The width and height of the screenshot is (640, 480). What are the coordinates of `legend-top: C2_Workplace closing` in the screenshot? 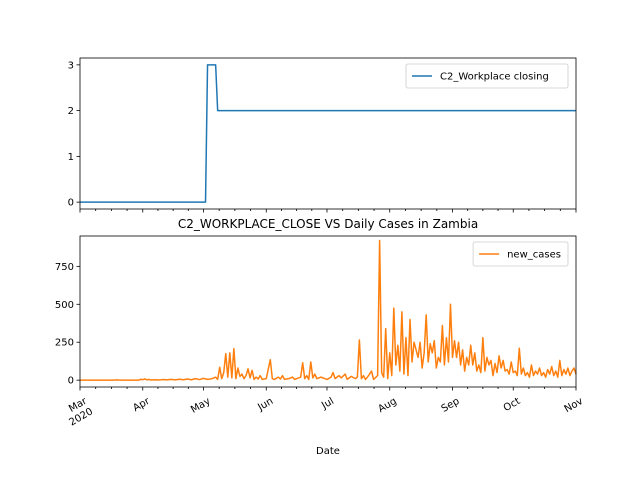 It's located at (487, 76).